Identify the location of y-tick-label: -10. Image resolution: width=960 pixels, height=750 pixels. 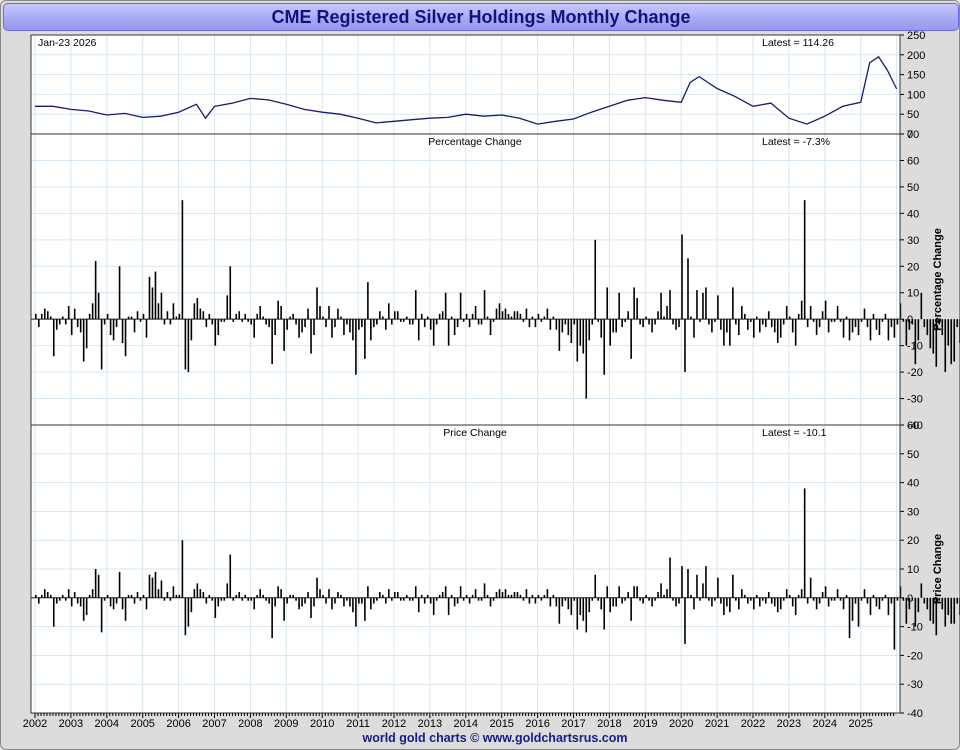
(915, 628).